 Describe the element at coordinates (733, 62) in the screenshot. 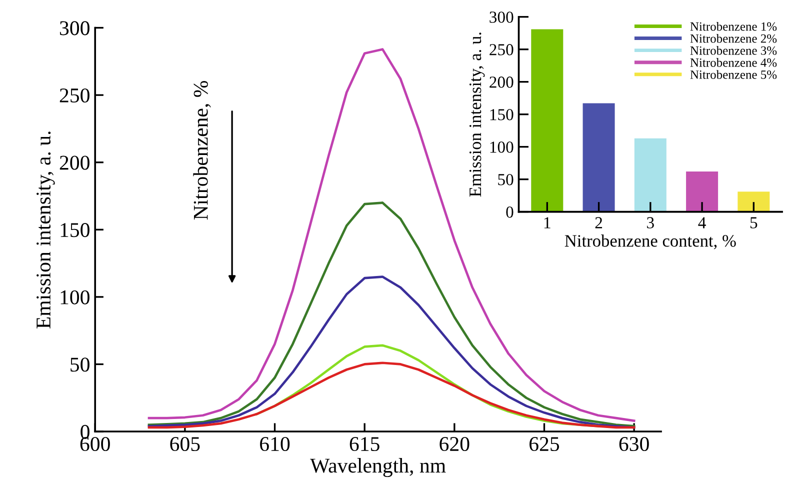

I see `legend-label: Nitrobenzene 4%` at that location.